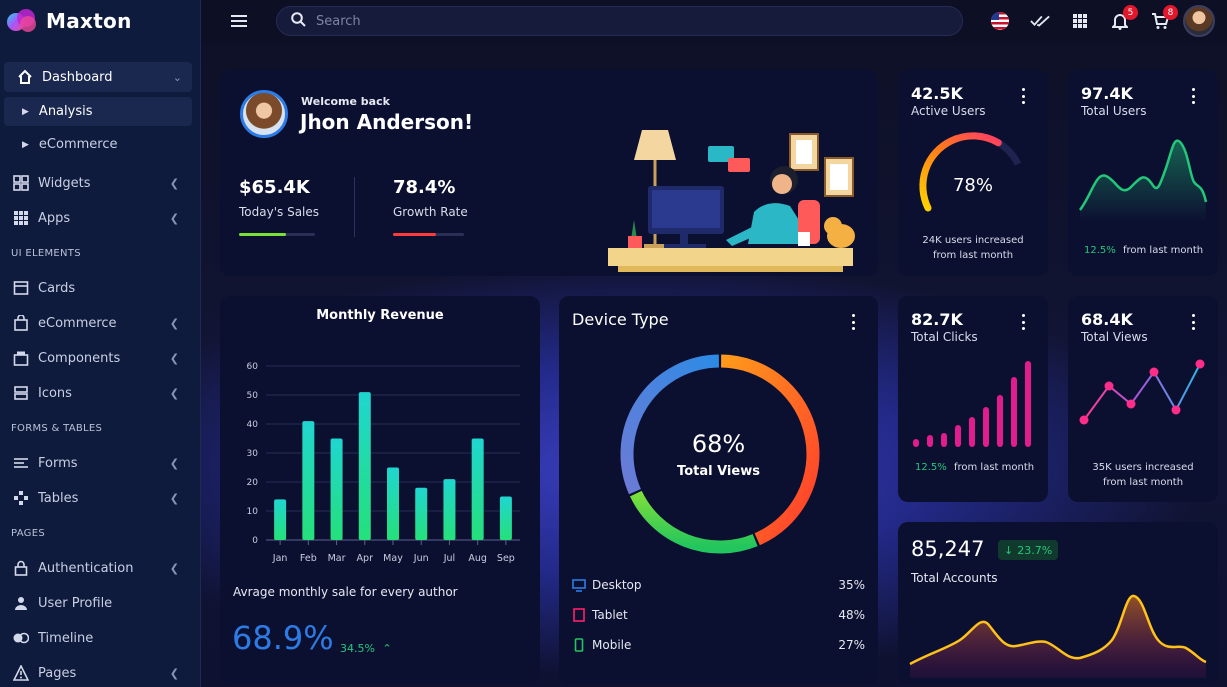  Describe the element at coordinates (100, 393) in the screenshot. I see `sidebar-item-icons: Icons ❮` at that location.